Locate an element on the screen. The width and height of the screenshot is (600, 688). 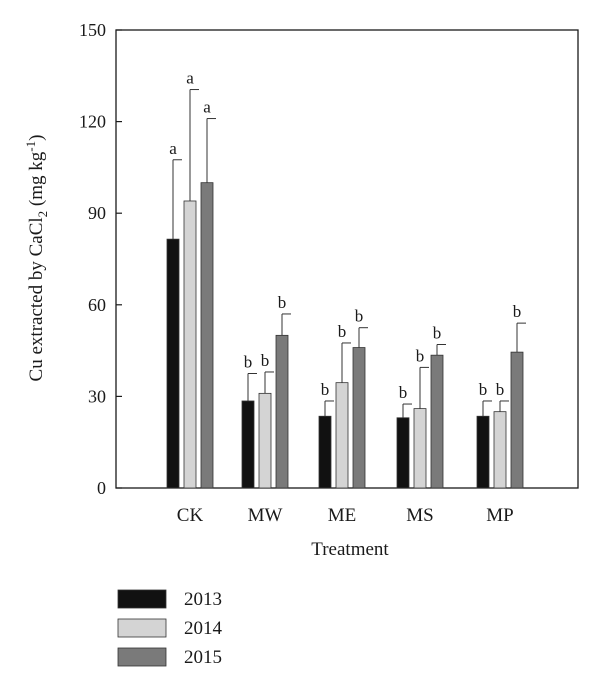
bar-2014-MW is located at coordinates (265, 440).